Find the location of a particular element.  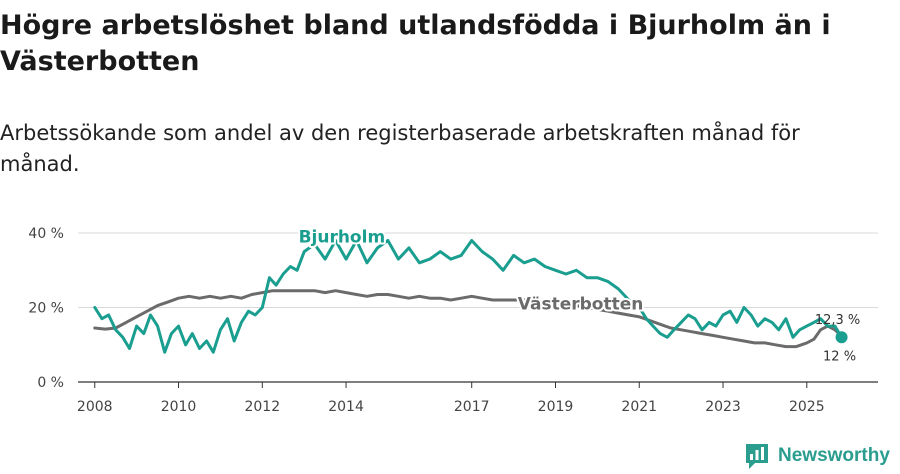

y-tick-label: 40 % is located at coordinates (46, 234).